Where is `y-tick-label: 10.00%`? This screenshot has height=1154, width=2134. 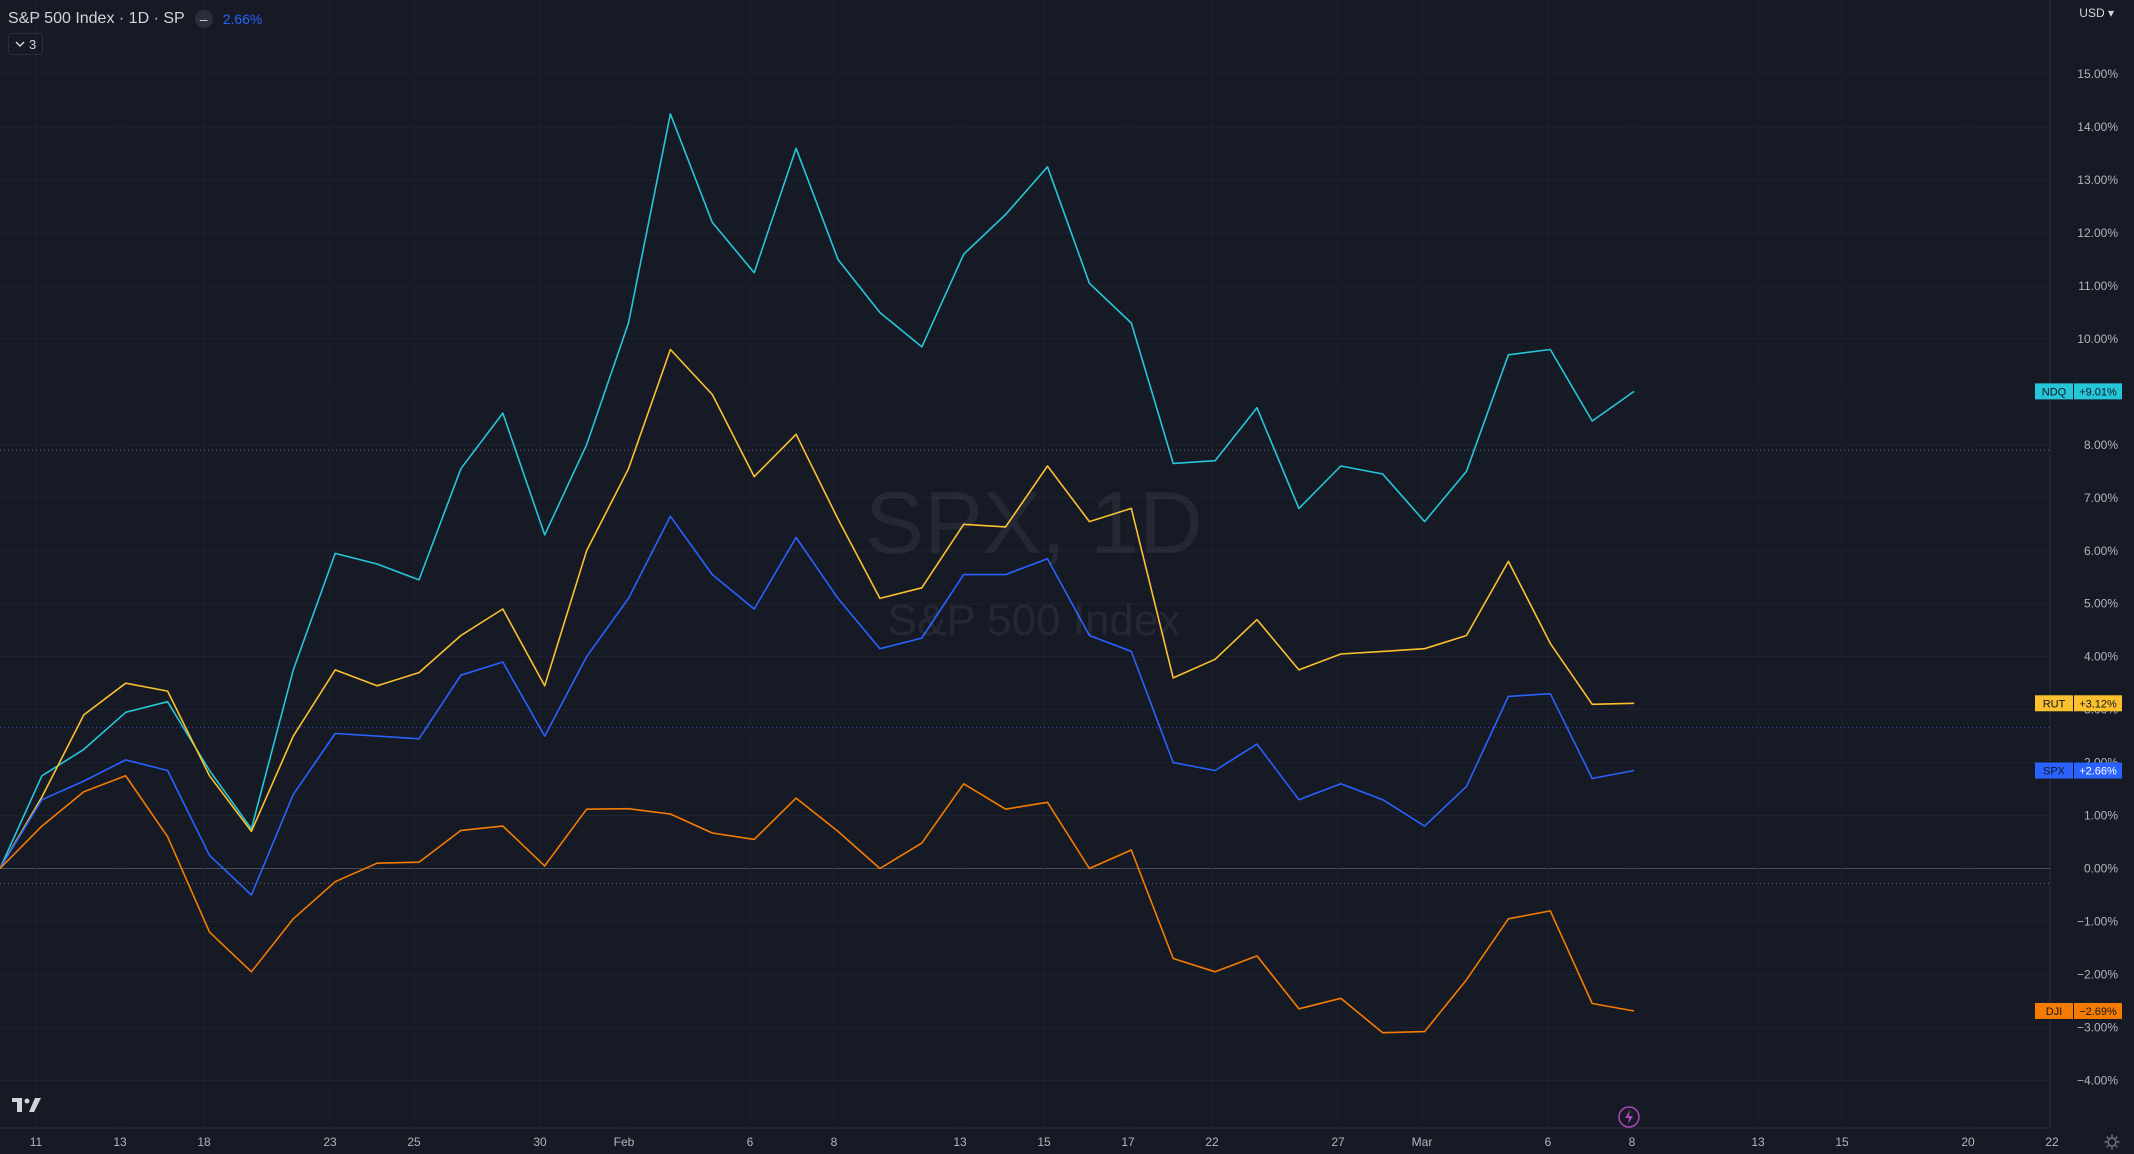
y-tick-label: 10.00% is located at coordinates (2097, 339).